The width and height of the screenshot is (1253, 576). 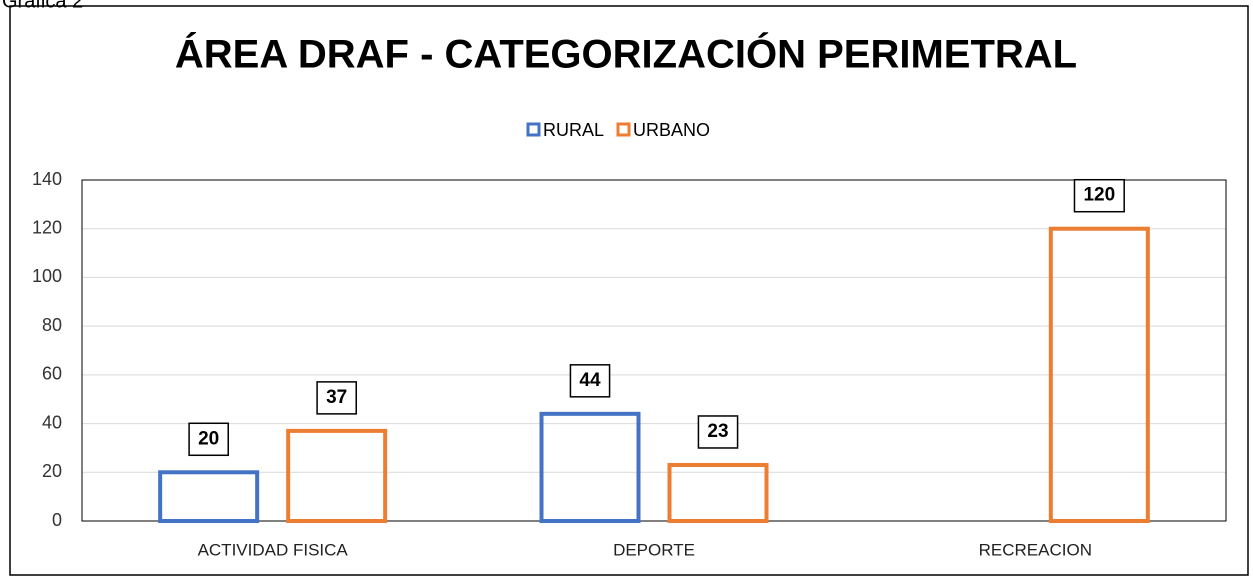 I want to click on value-label: 20, so click(x=208, y=438).